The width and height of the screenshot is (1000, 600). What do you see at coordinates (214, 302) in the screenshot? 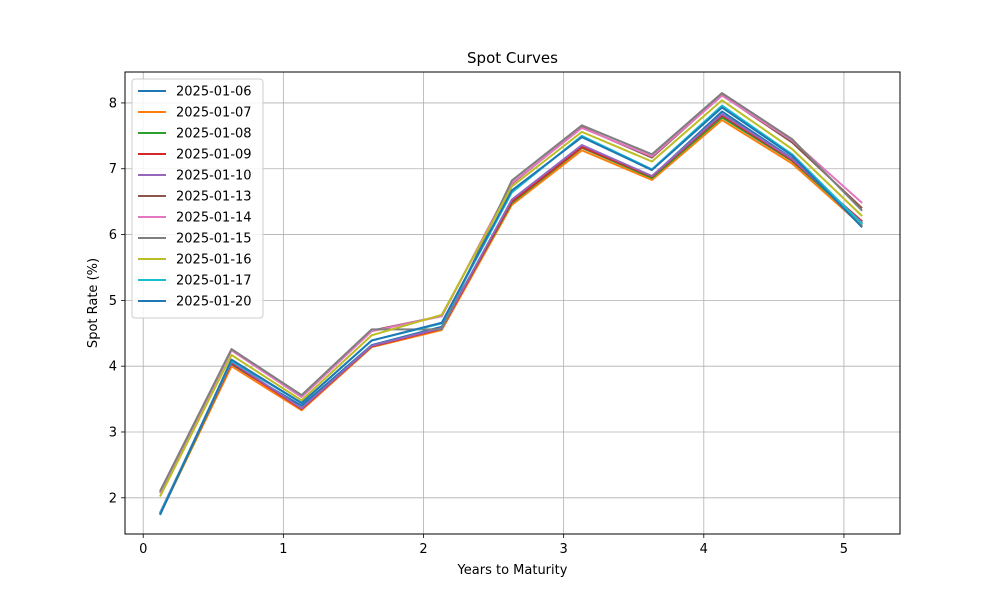
I see `legend-entry: 2025-01-20` at bounding box center [214, 302].